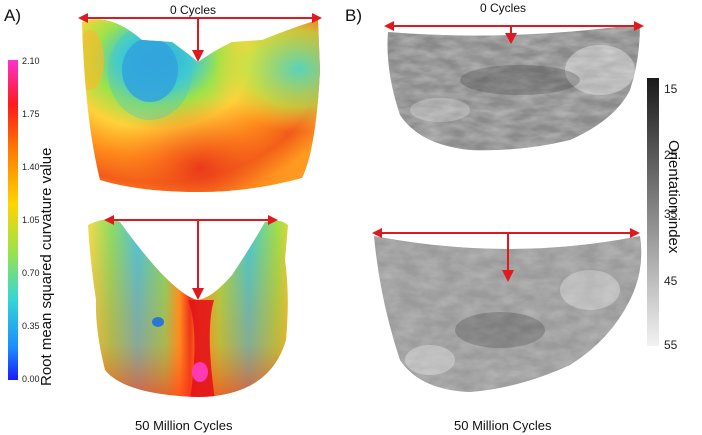 Image resolution: width=702 pixels, height=435 pixels. What do you see at coordinates (31, 61) in the screenshot?
I see `panel-a-colorbar-tick: 2.10` at bounding box center [31, 61].